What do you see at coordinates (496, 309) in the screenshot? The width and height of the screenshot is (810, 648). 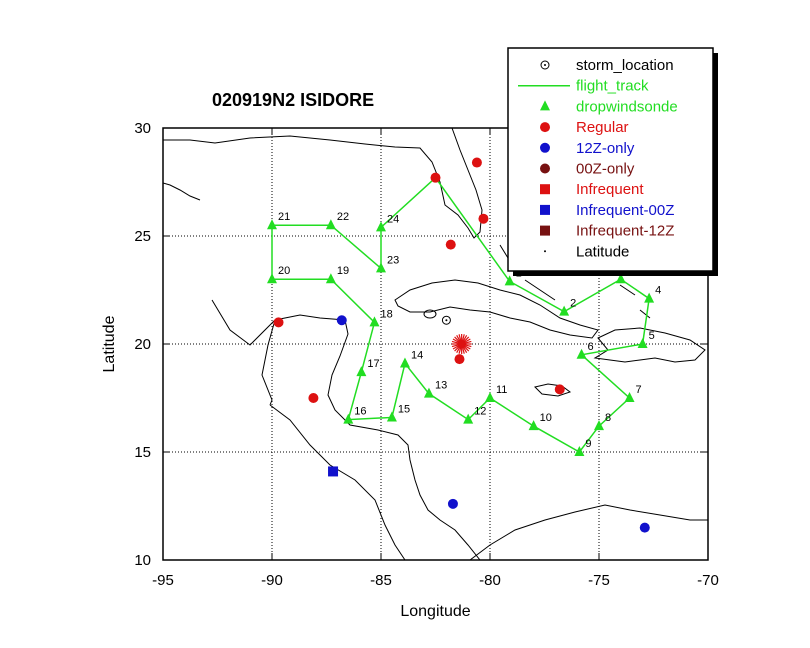 I see `coastline-cuba` at bounding box center [496, 309].